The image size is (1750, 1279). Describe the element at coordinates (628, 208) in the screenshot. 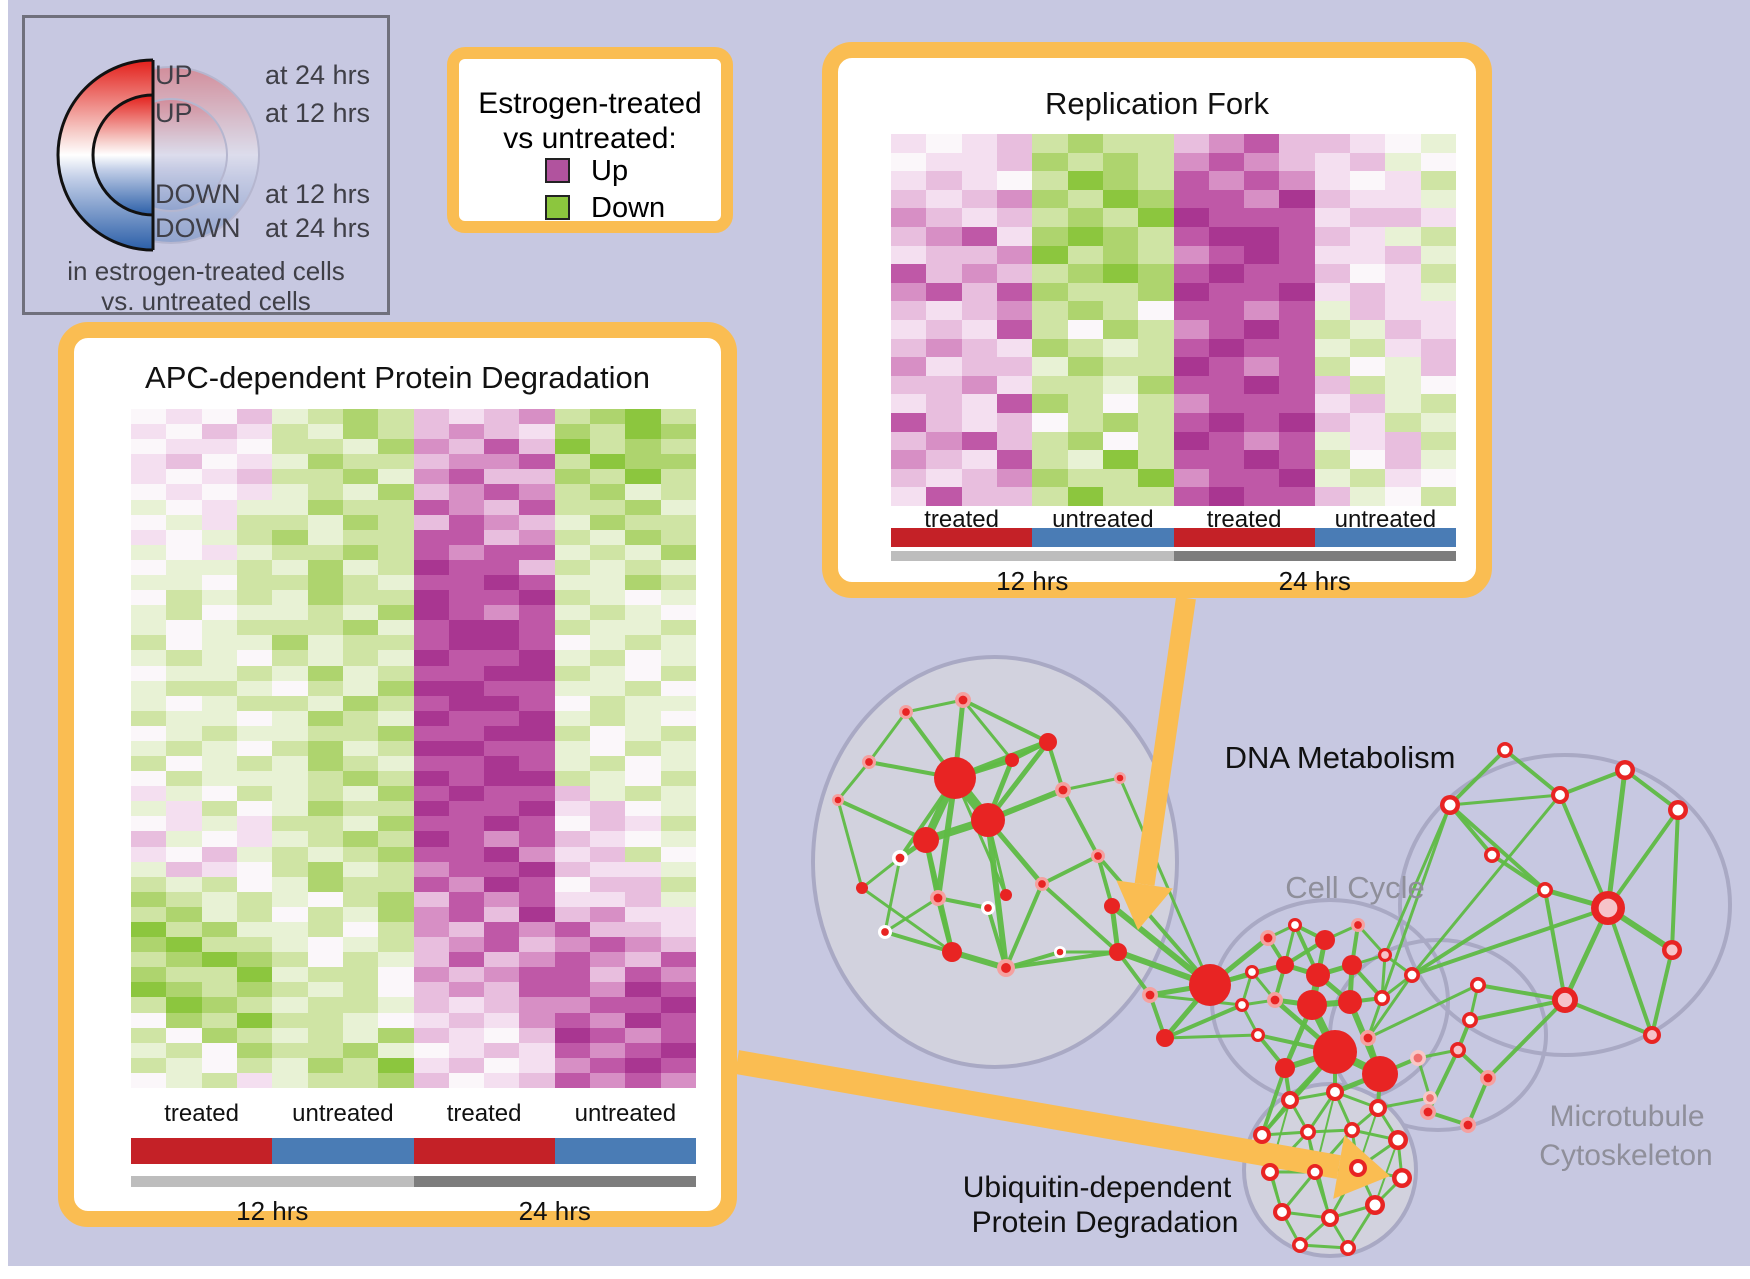

I see `down-label: Down` at that location.